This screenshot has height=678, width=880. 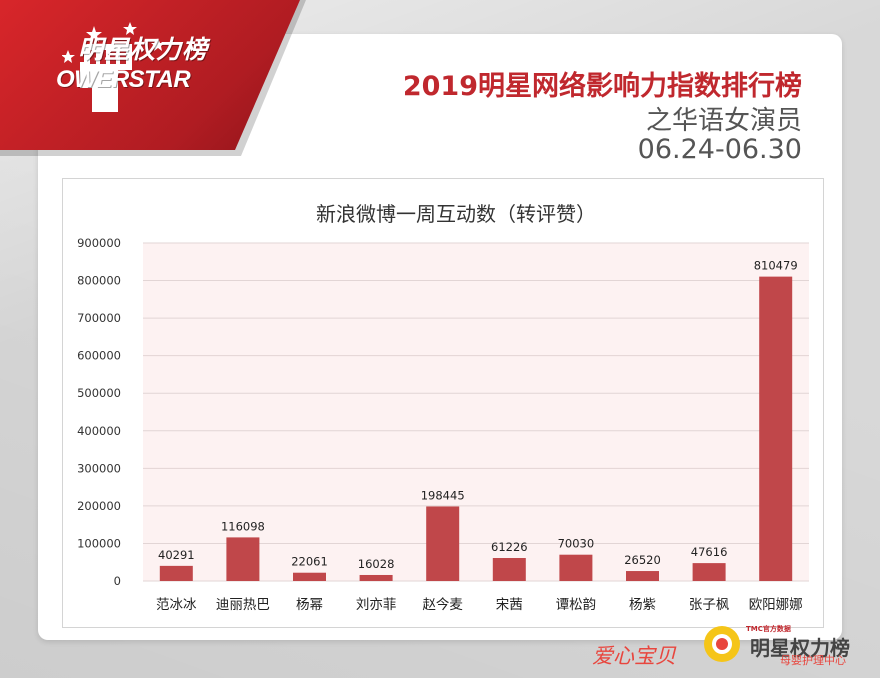 What do you see at coordinates (509, 547) in the screenshot?
I see `data-label: 61226` at bounding box center [509, 547].